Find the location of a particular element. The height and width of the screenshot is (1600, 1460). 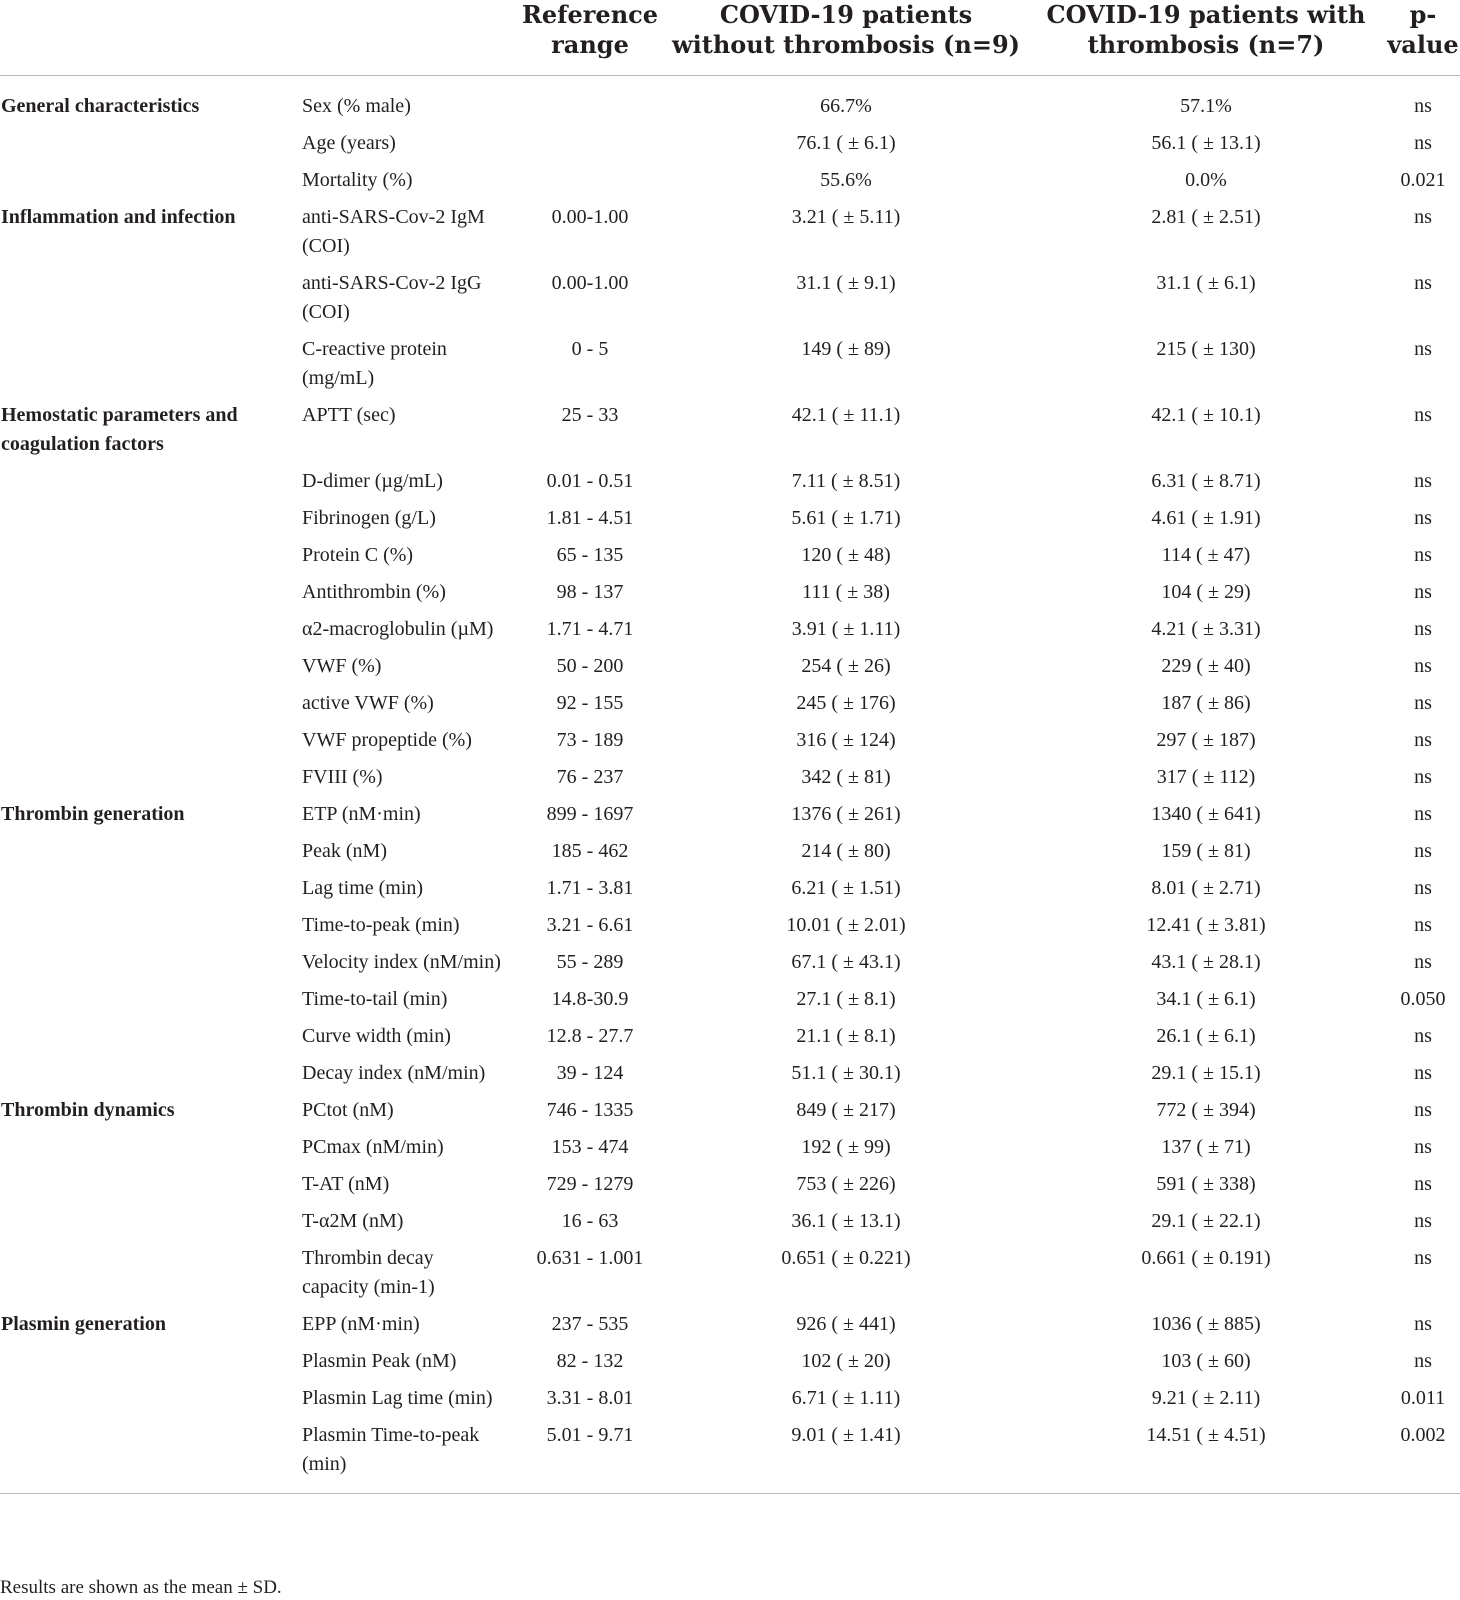

row-reference-range: 5.01 - 9.71 is located at coordinates (590, 1455).